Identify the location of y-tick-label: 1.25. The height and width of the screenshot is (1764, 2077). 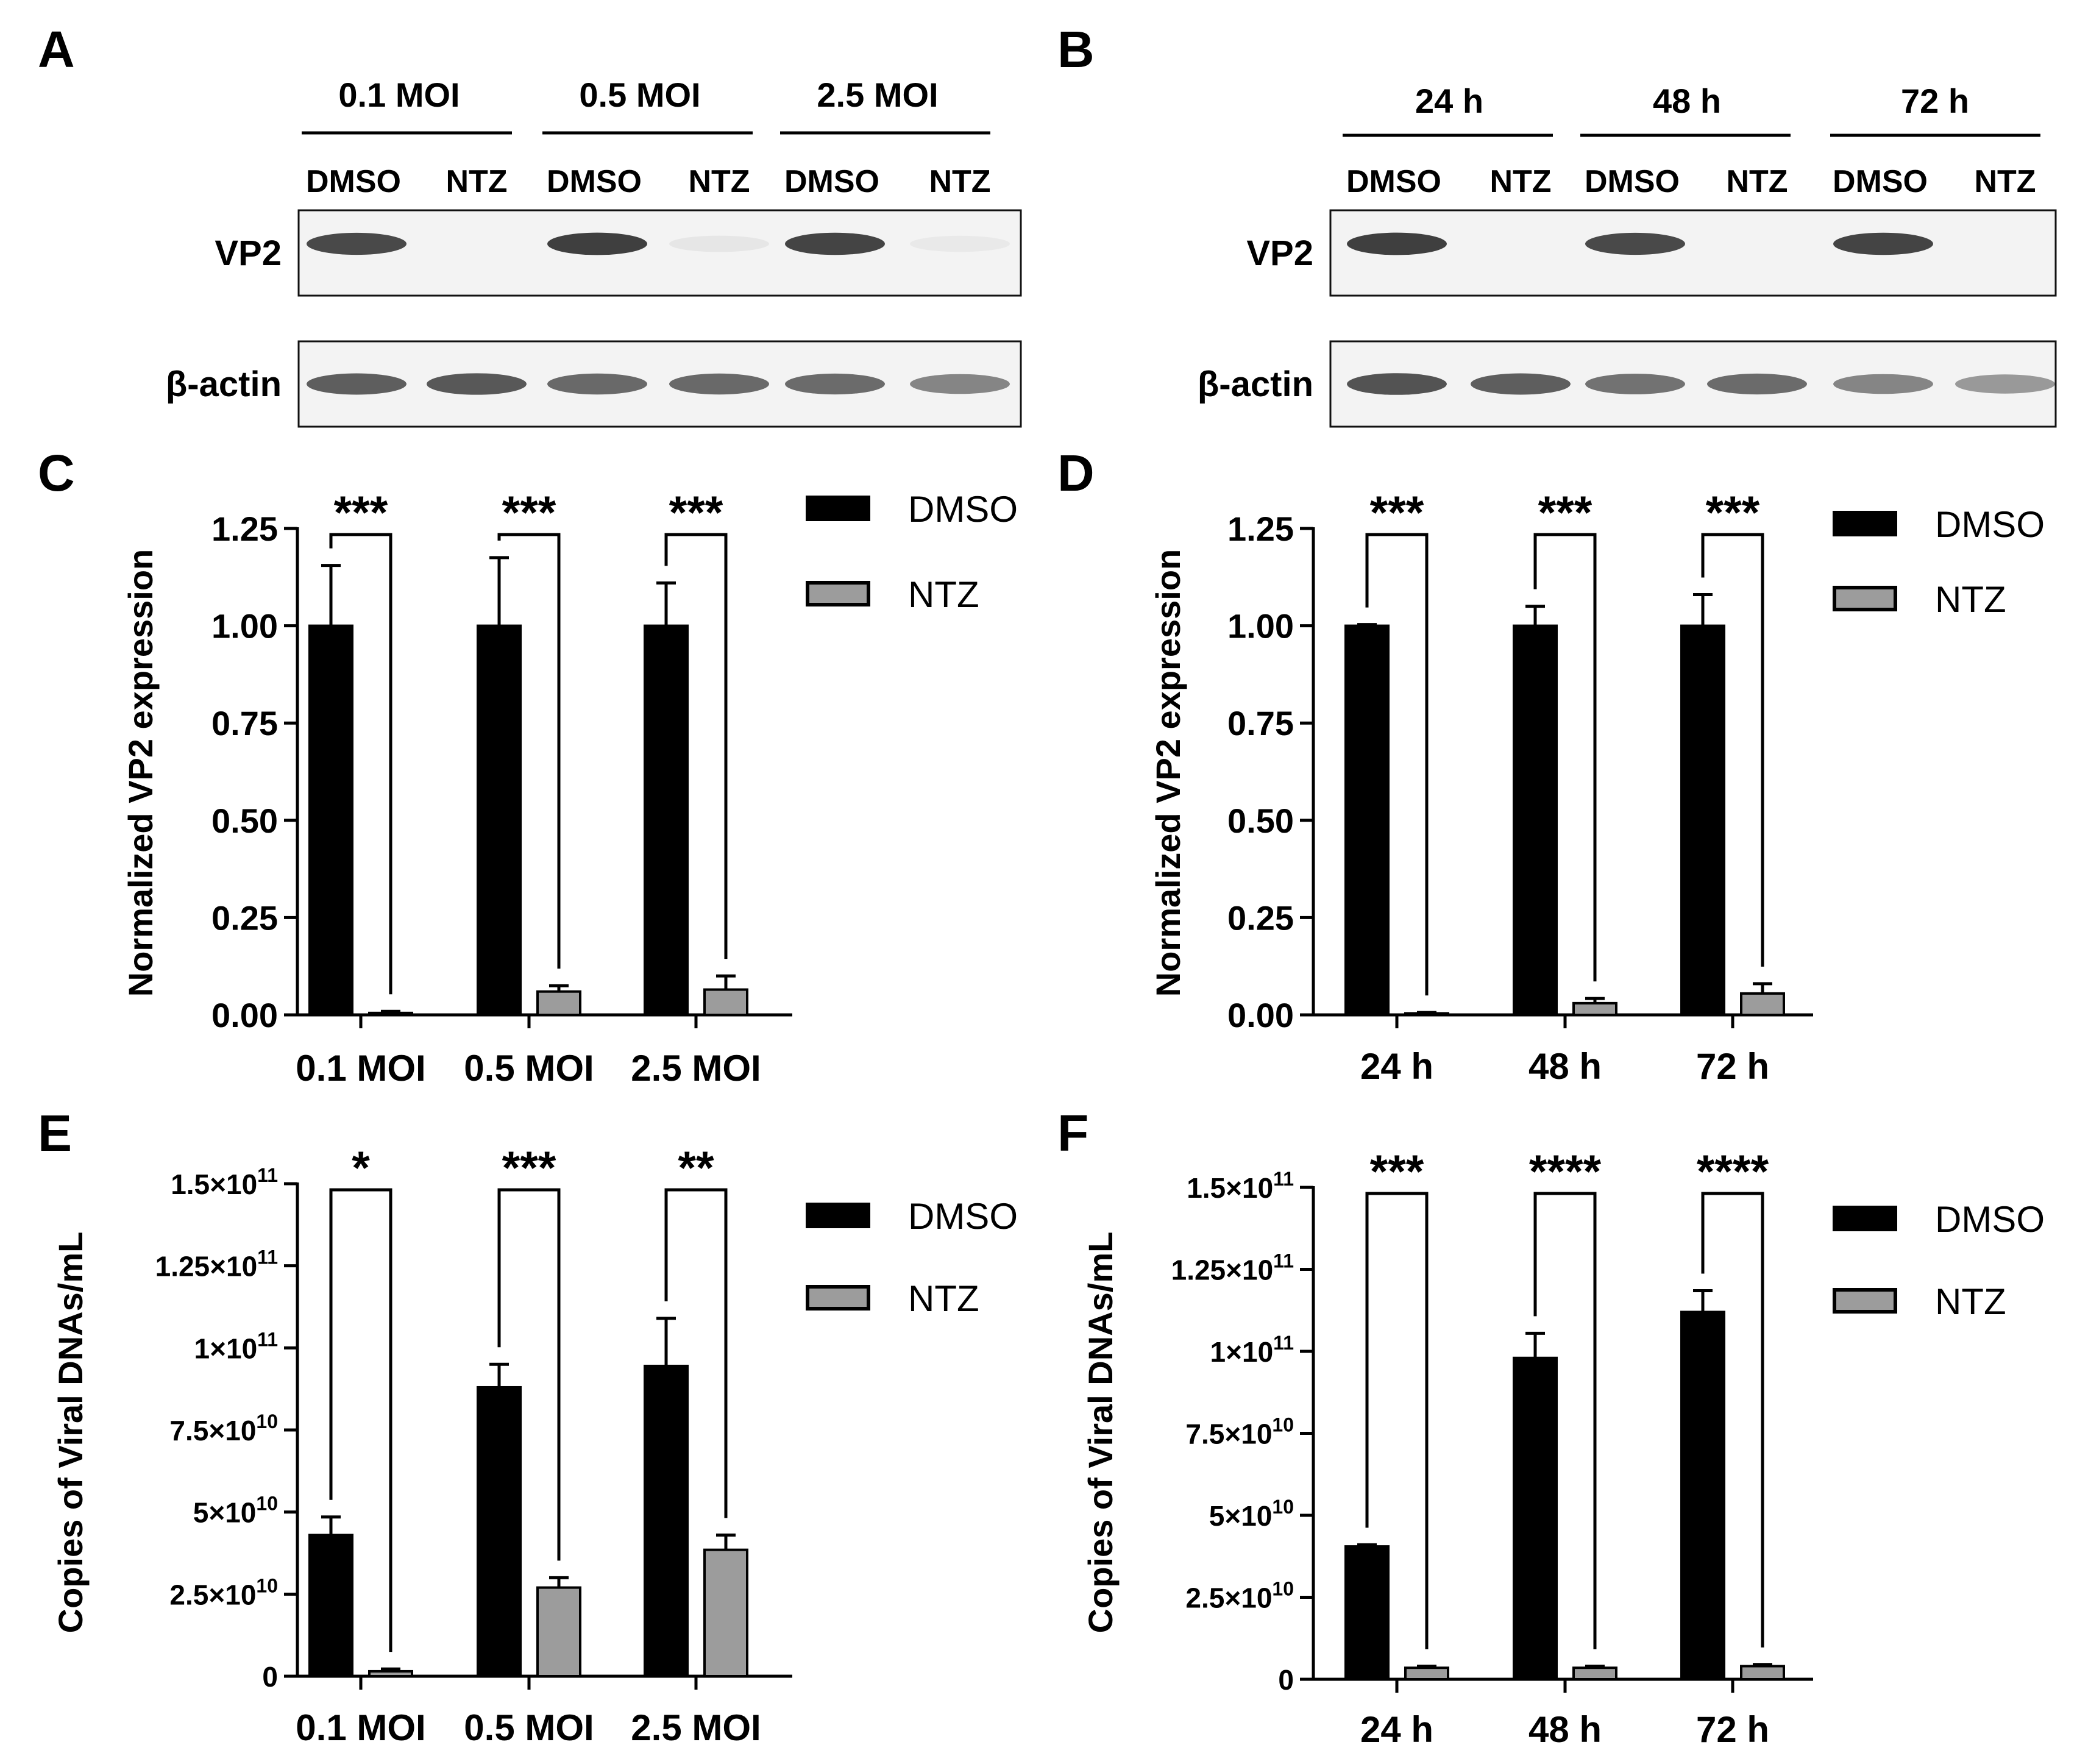
(1260, 529).